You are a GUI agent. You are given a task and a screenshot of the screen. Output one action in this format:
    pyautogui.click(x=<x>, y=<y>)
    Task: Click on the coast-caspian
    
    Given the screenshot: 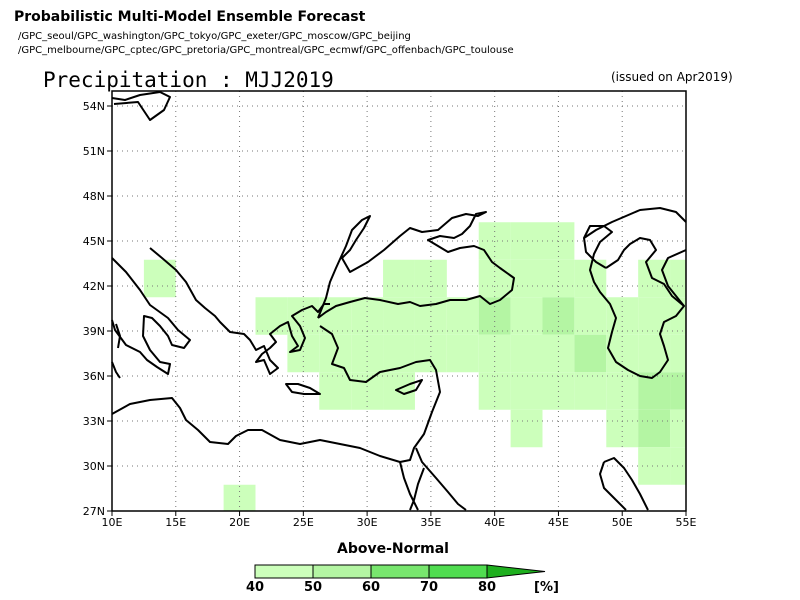 What is the action you would take?
    pyautogui.click(x=634, y=302)
    